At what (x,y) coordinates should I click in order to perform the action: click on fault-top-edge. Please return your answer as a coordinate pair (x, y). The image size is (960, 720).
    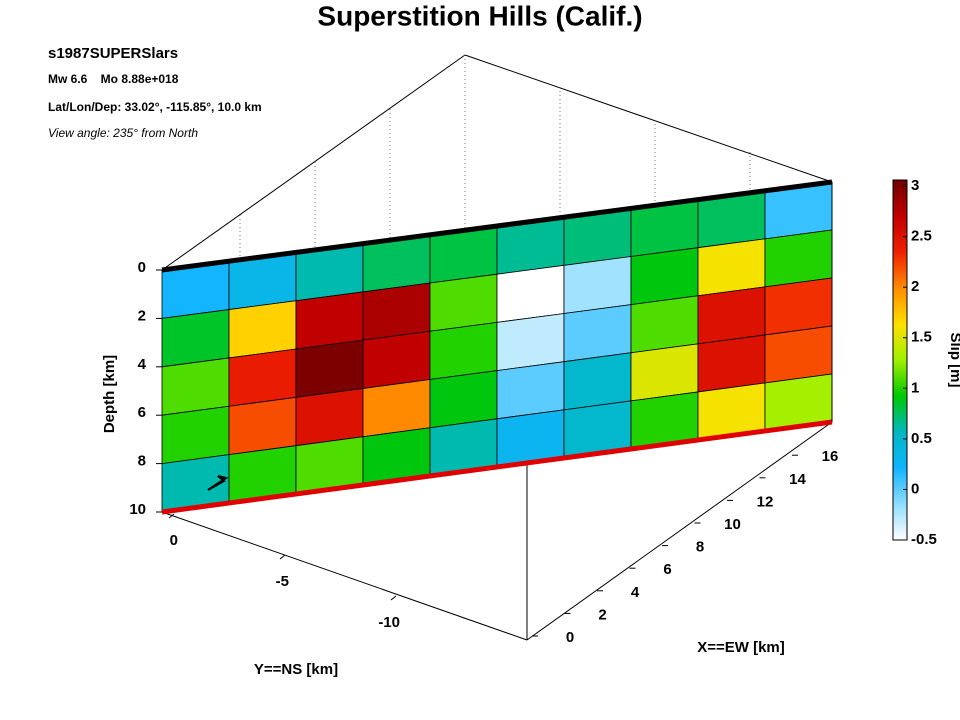
    Looking at the image, I should click on (497, 226).